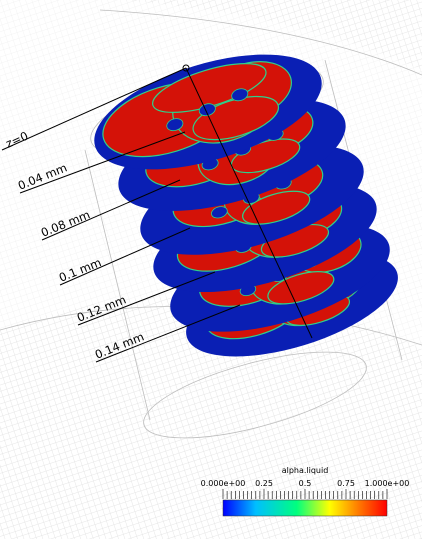  Describe the element at coordinates (264, 483) in the screenshot. I see `colorbar-tick-label: 0.25` at that location.